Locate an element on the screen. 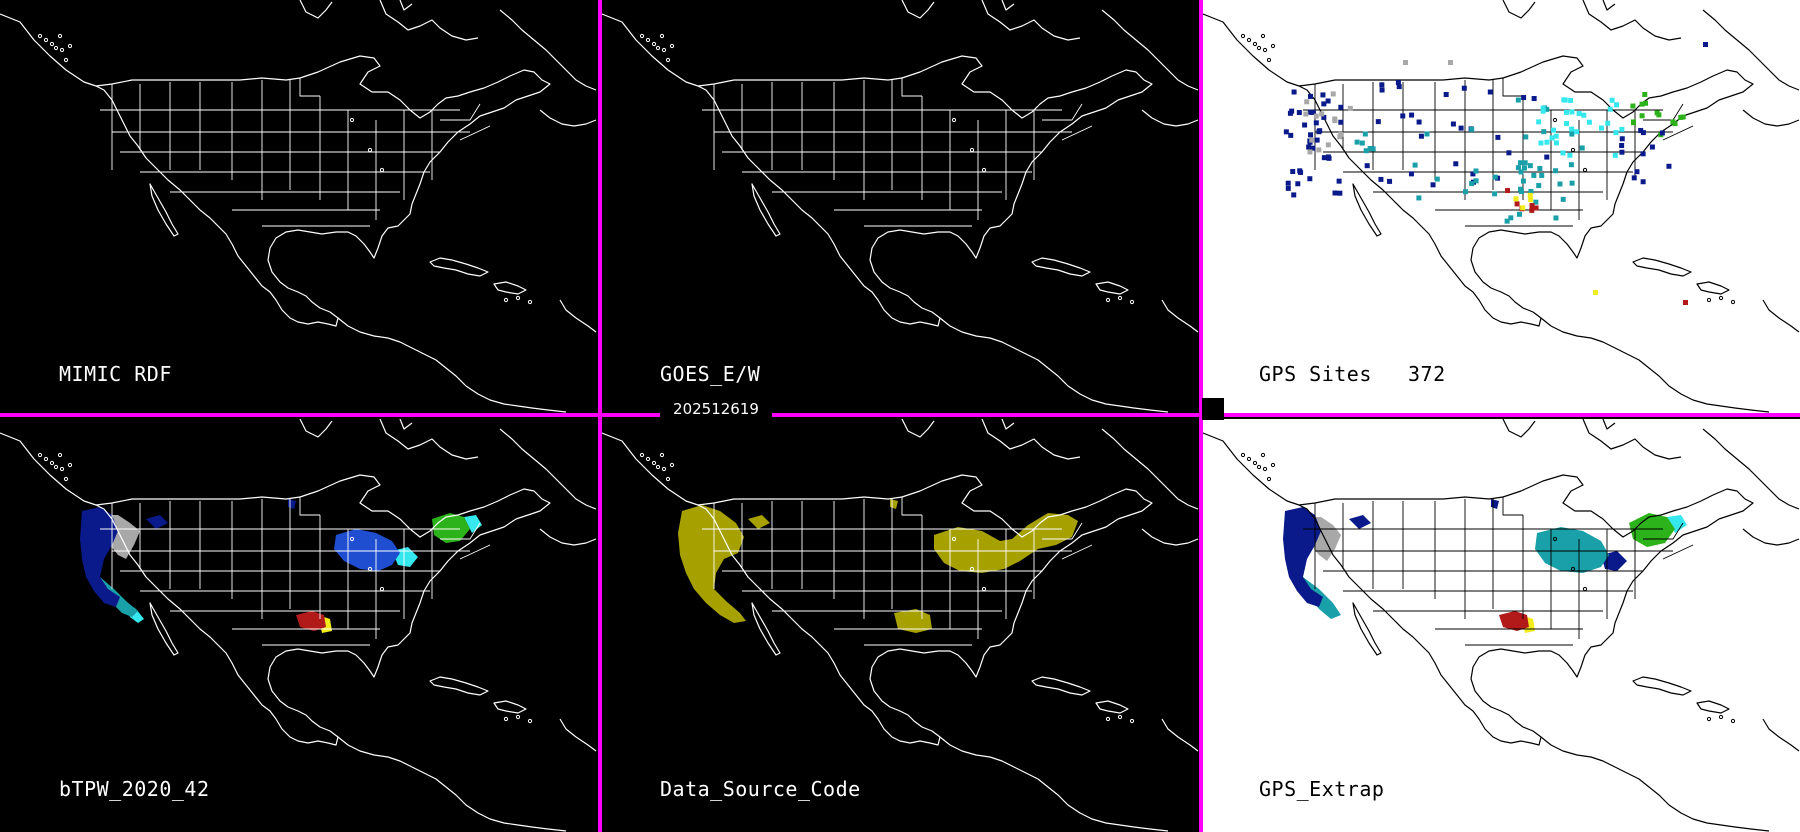 The image size is (1800, 832). divider-horizontal is located at coordinates (900, 415).